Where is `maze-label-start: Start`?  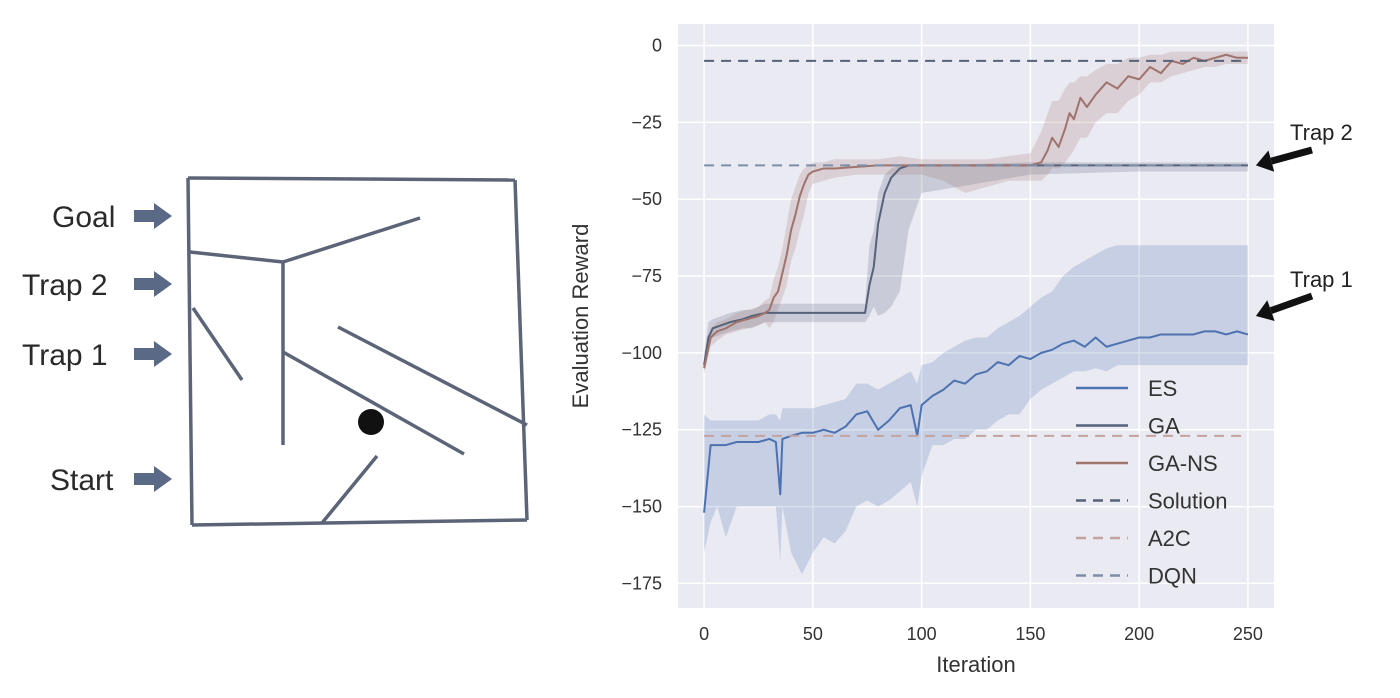
maze-label-start: Start is located at coordinates (111, 480).